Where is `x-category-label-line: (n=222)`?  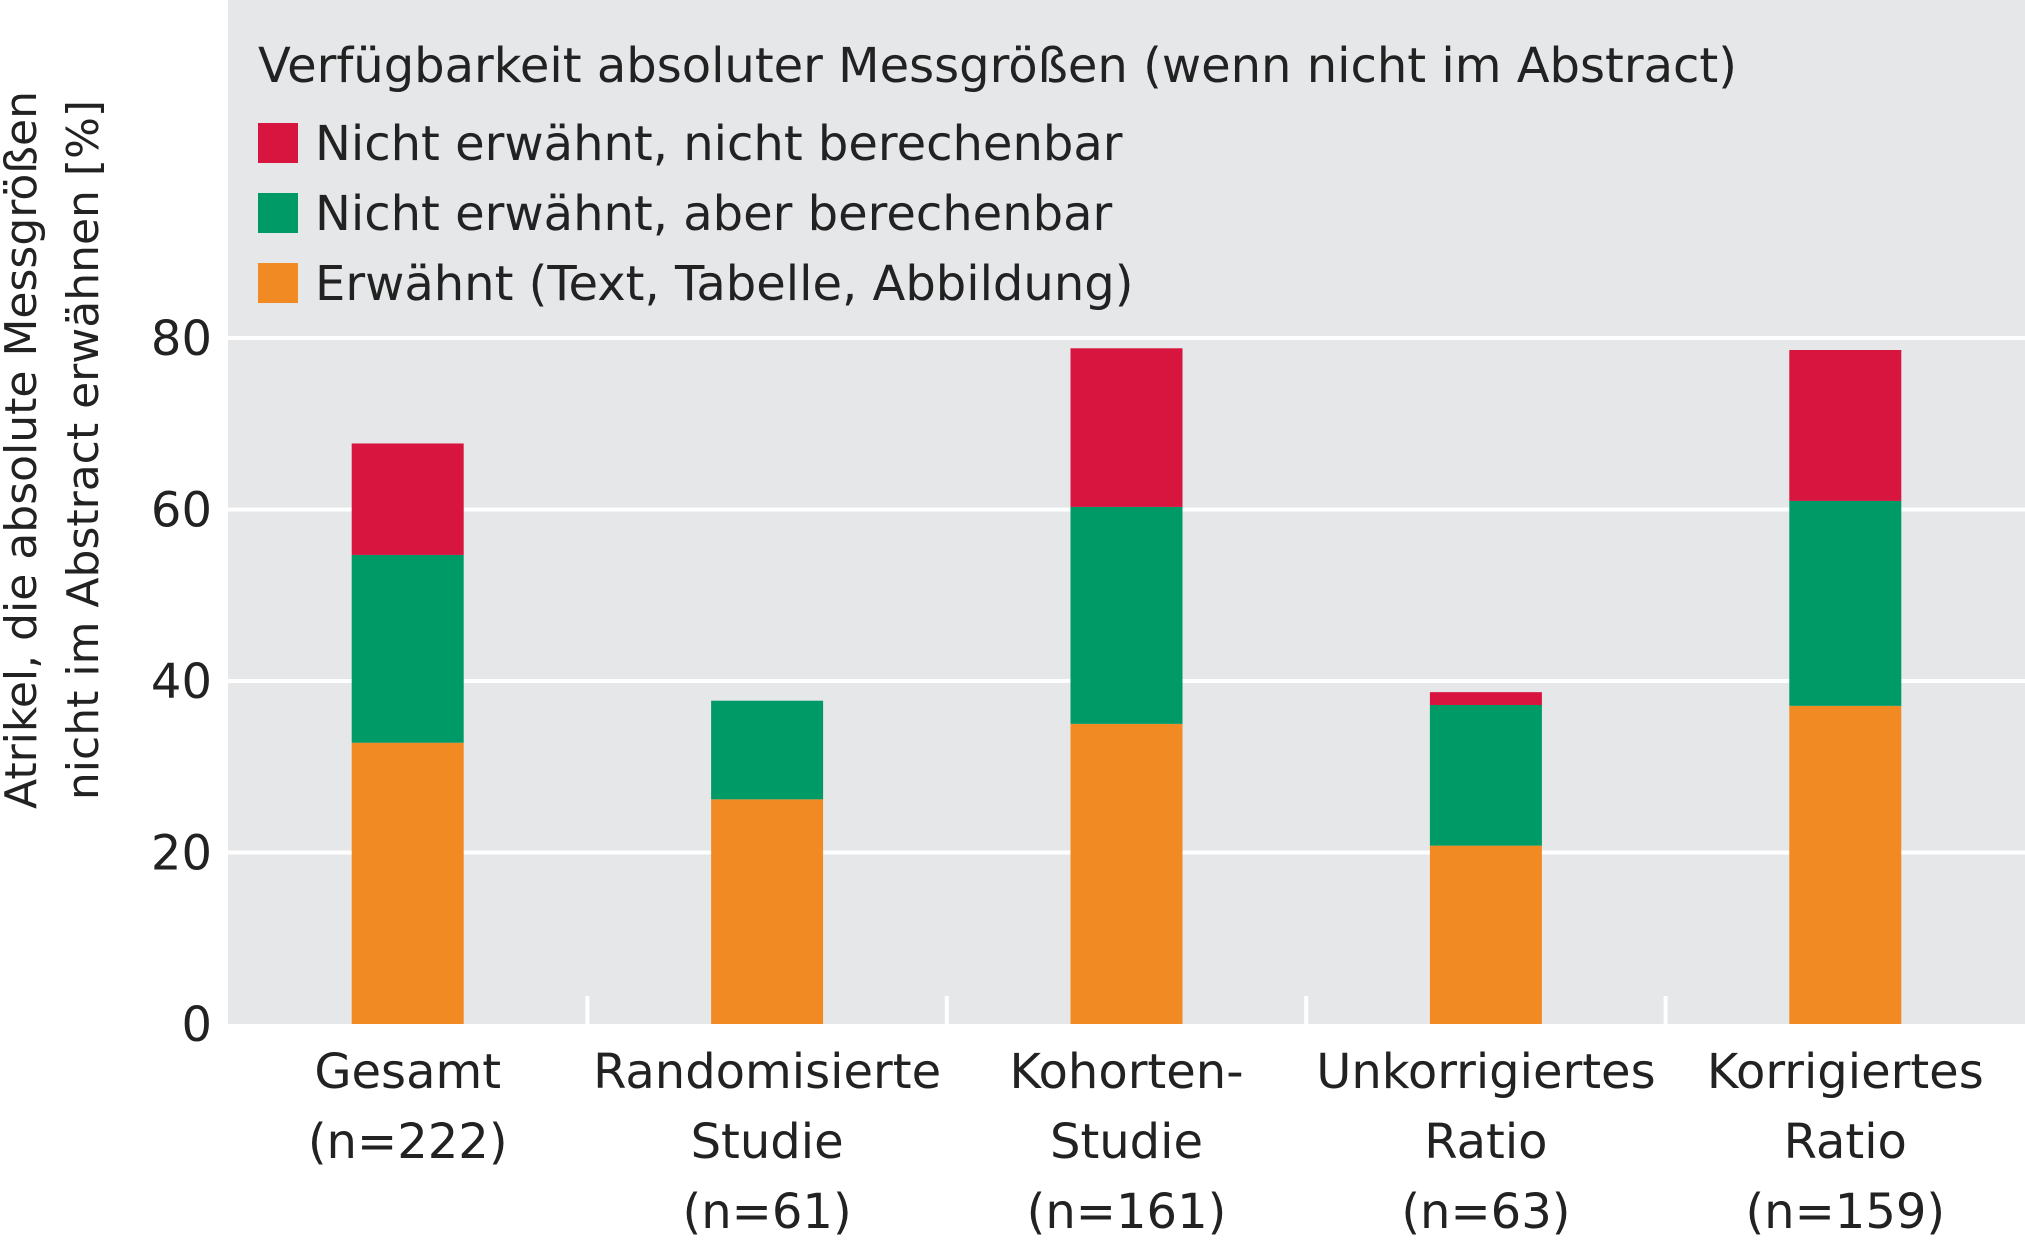 x-category-label-line: (n=222) is located at coordinates (408, 1142).